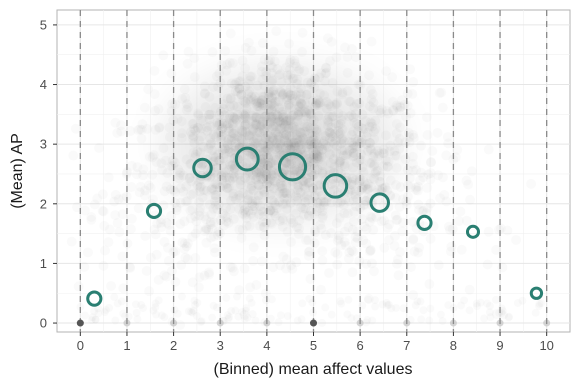  Describe the element at coordinates (48, 174) in the screenshot. I see `y-axis-ticks: 0 1 2 3 4 5` at that location.